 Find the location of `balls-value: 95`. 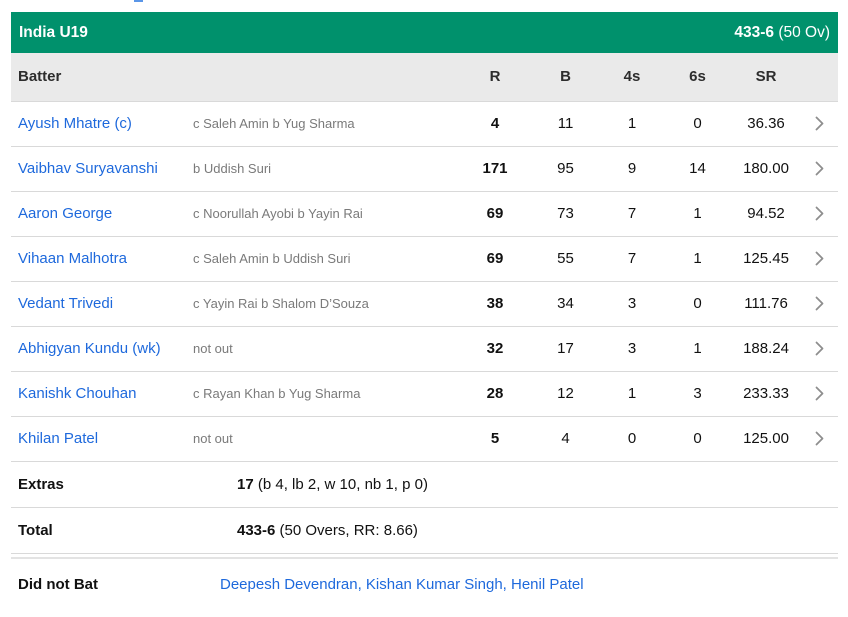

balls-value: 95 is located at coordinates (565, 168).